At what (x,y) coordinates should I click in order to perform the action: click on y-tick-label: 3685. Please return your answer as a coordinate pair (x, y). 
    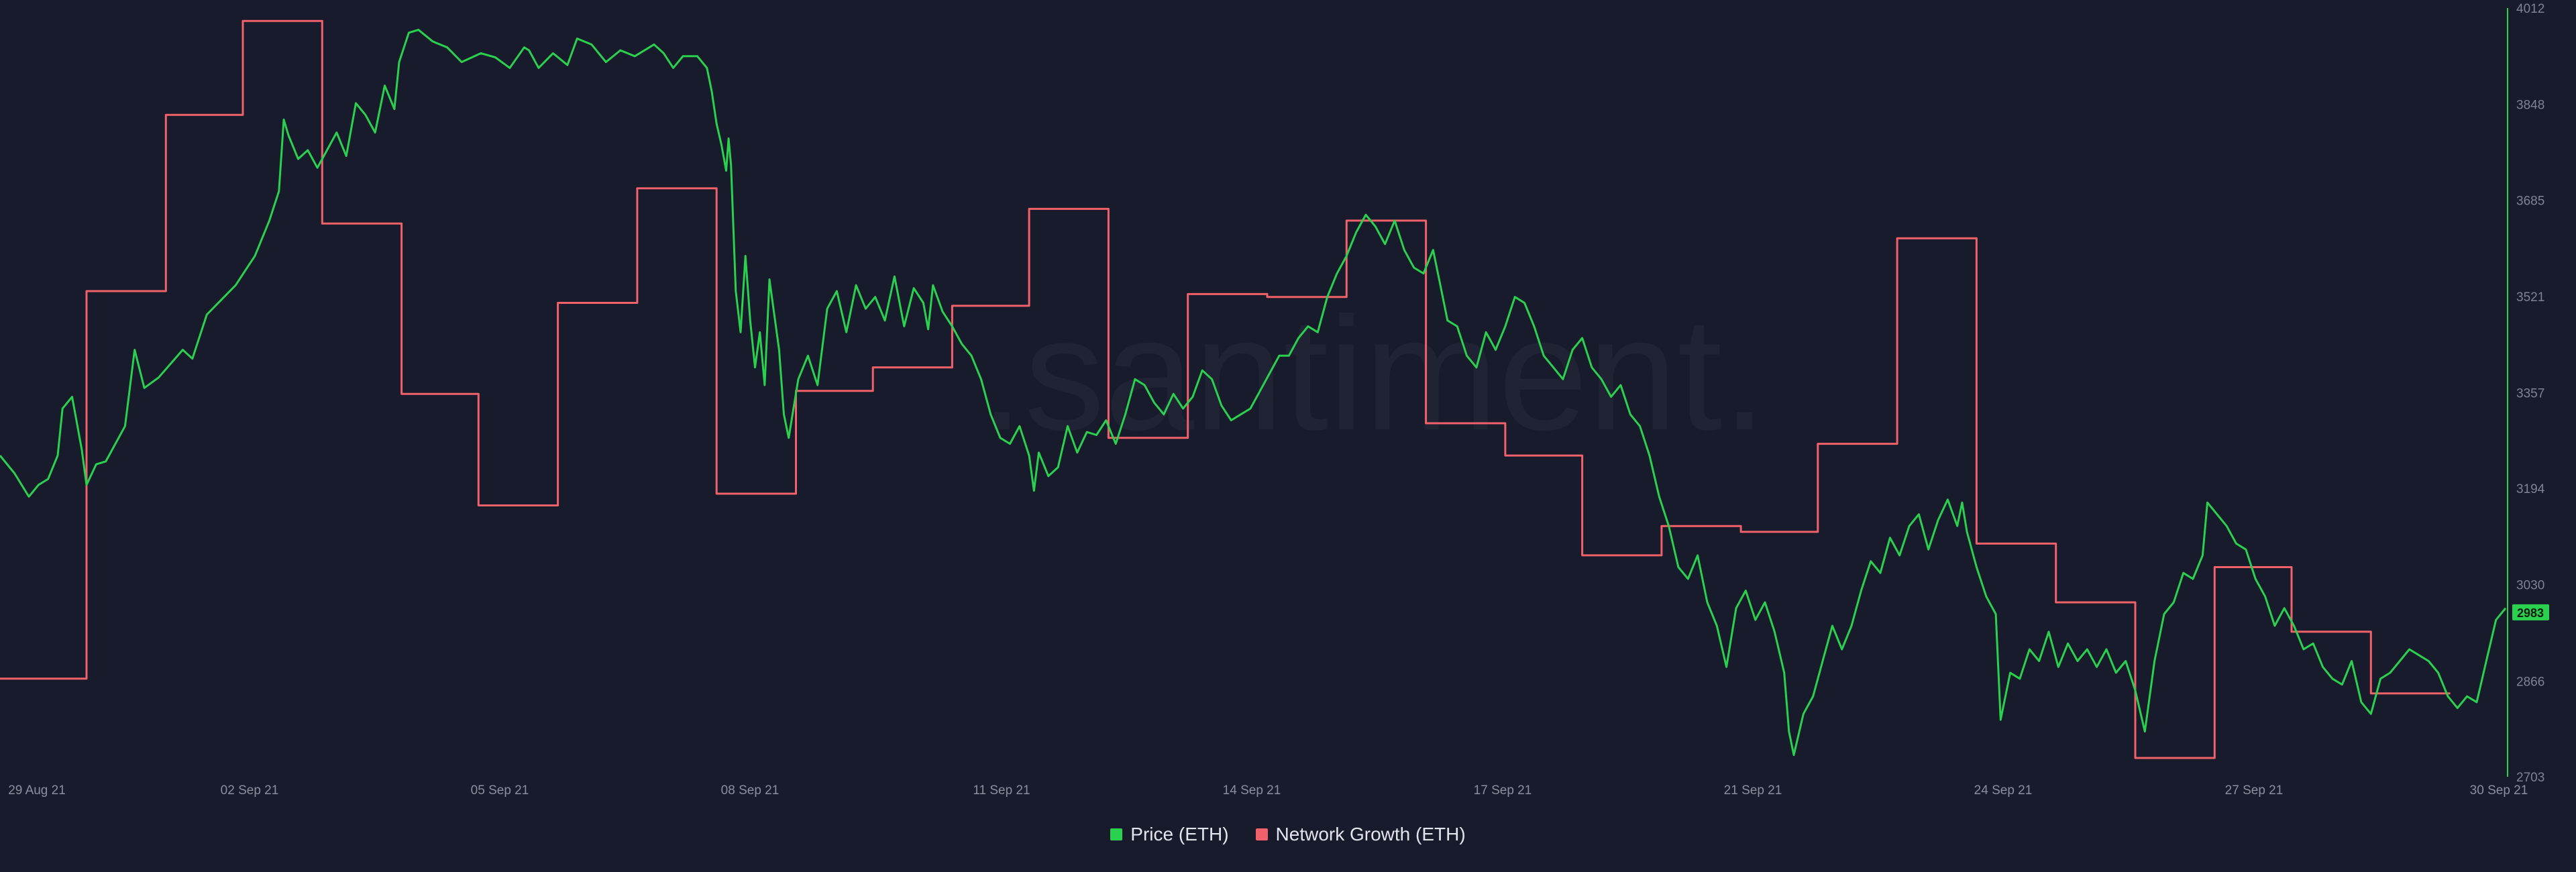
    Looking at the image, I should click on (2530, 201).